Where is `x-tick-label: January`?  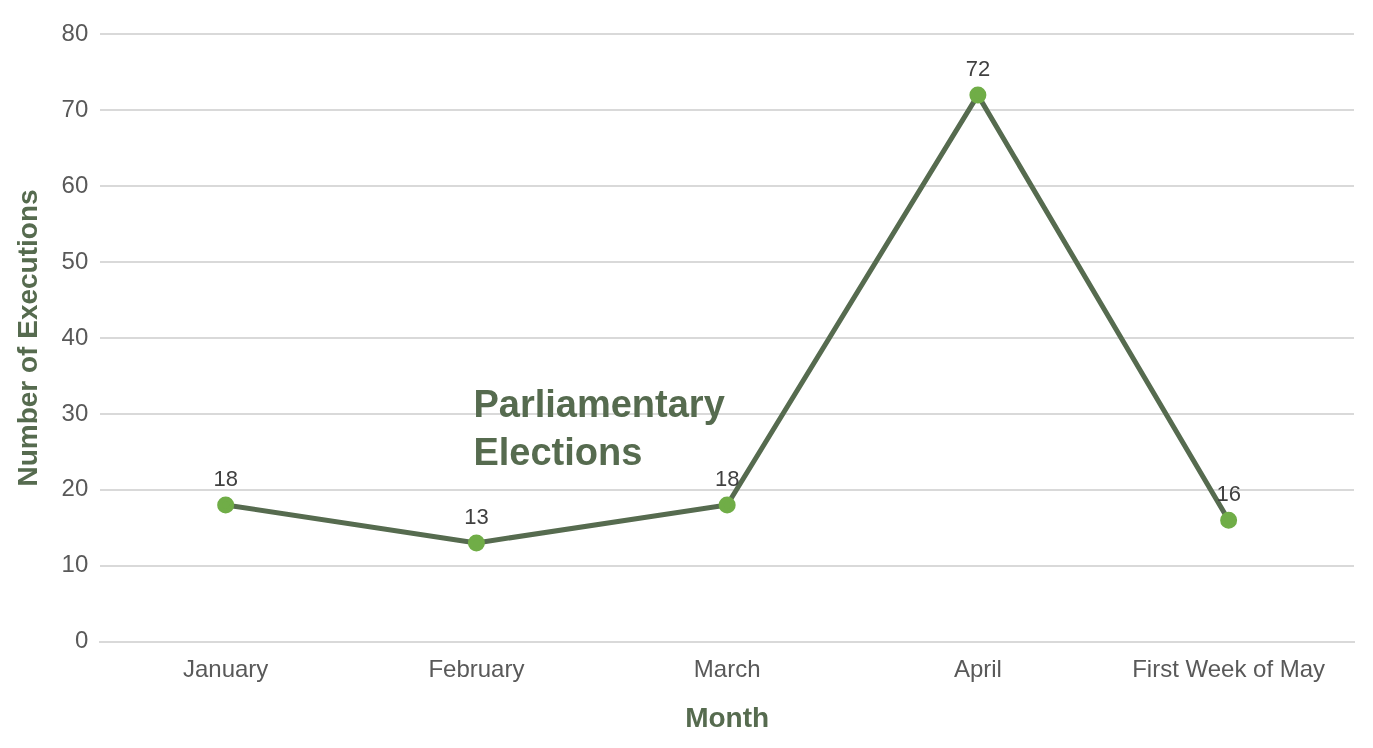 x-tick-label: January is located at coordinates (225, 668).